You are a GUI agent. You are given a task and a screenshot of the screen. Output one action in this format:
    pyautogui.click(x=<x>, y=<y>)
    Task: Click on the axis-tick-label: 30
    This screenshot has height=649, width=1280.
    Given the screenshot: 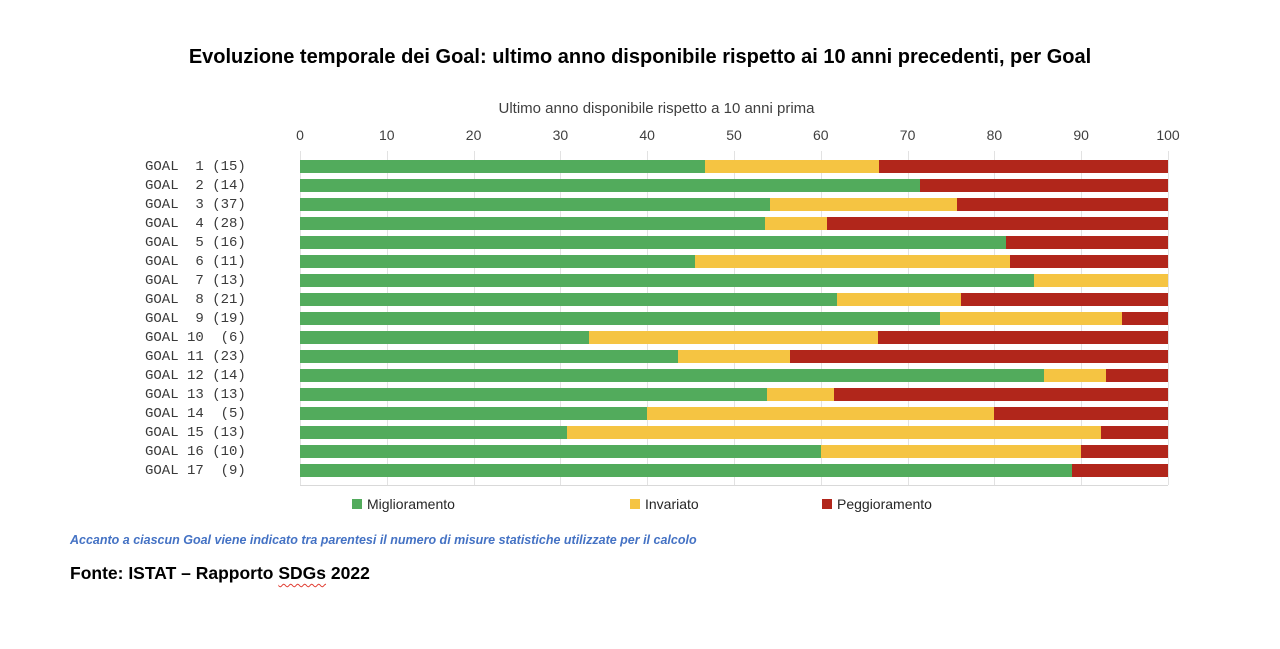 What is the action you would take?
    pyautogui.click(x=560, y=135)
    